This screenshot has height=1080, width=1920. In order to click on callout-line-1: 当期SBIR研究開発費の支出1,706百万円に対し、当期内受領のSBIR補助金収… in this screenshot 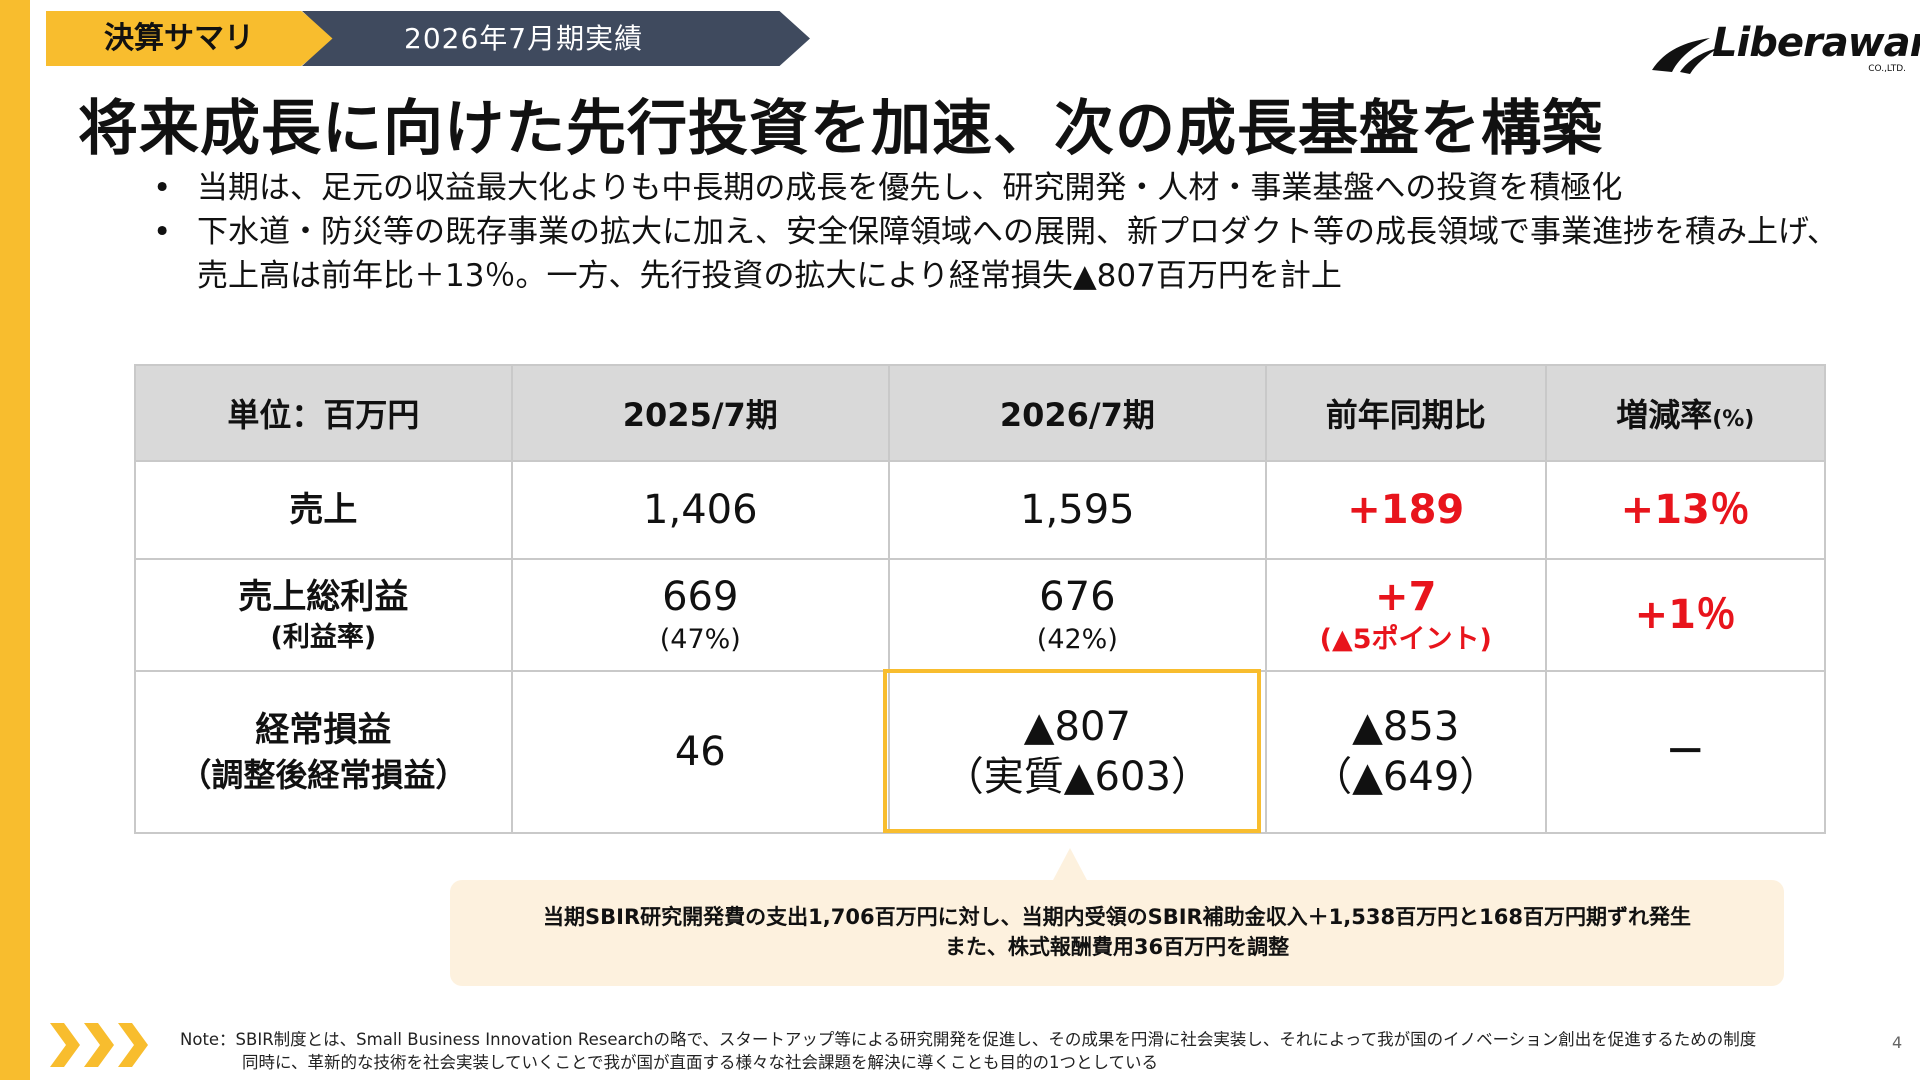, I will do `click(1117, 917)`.